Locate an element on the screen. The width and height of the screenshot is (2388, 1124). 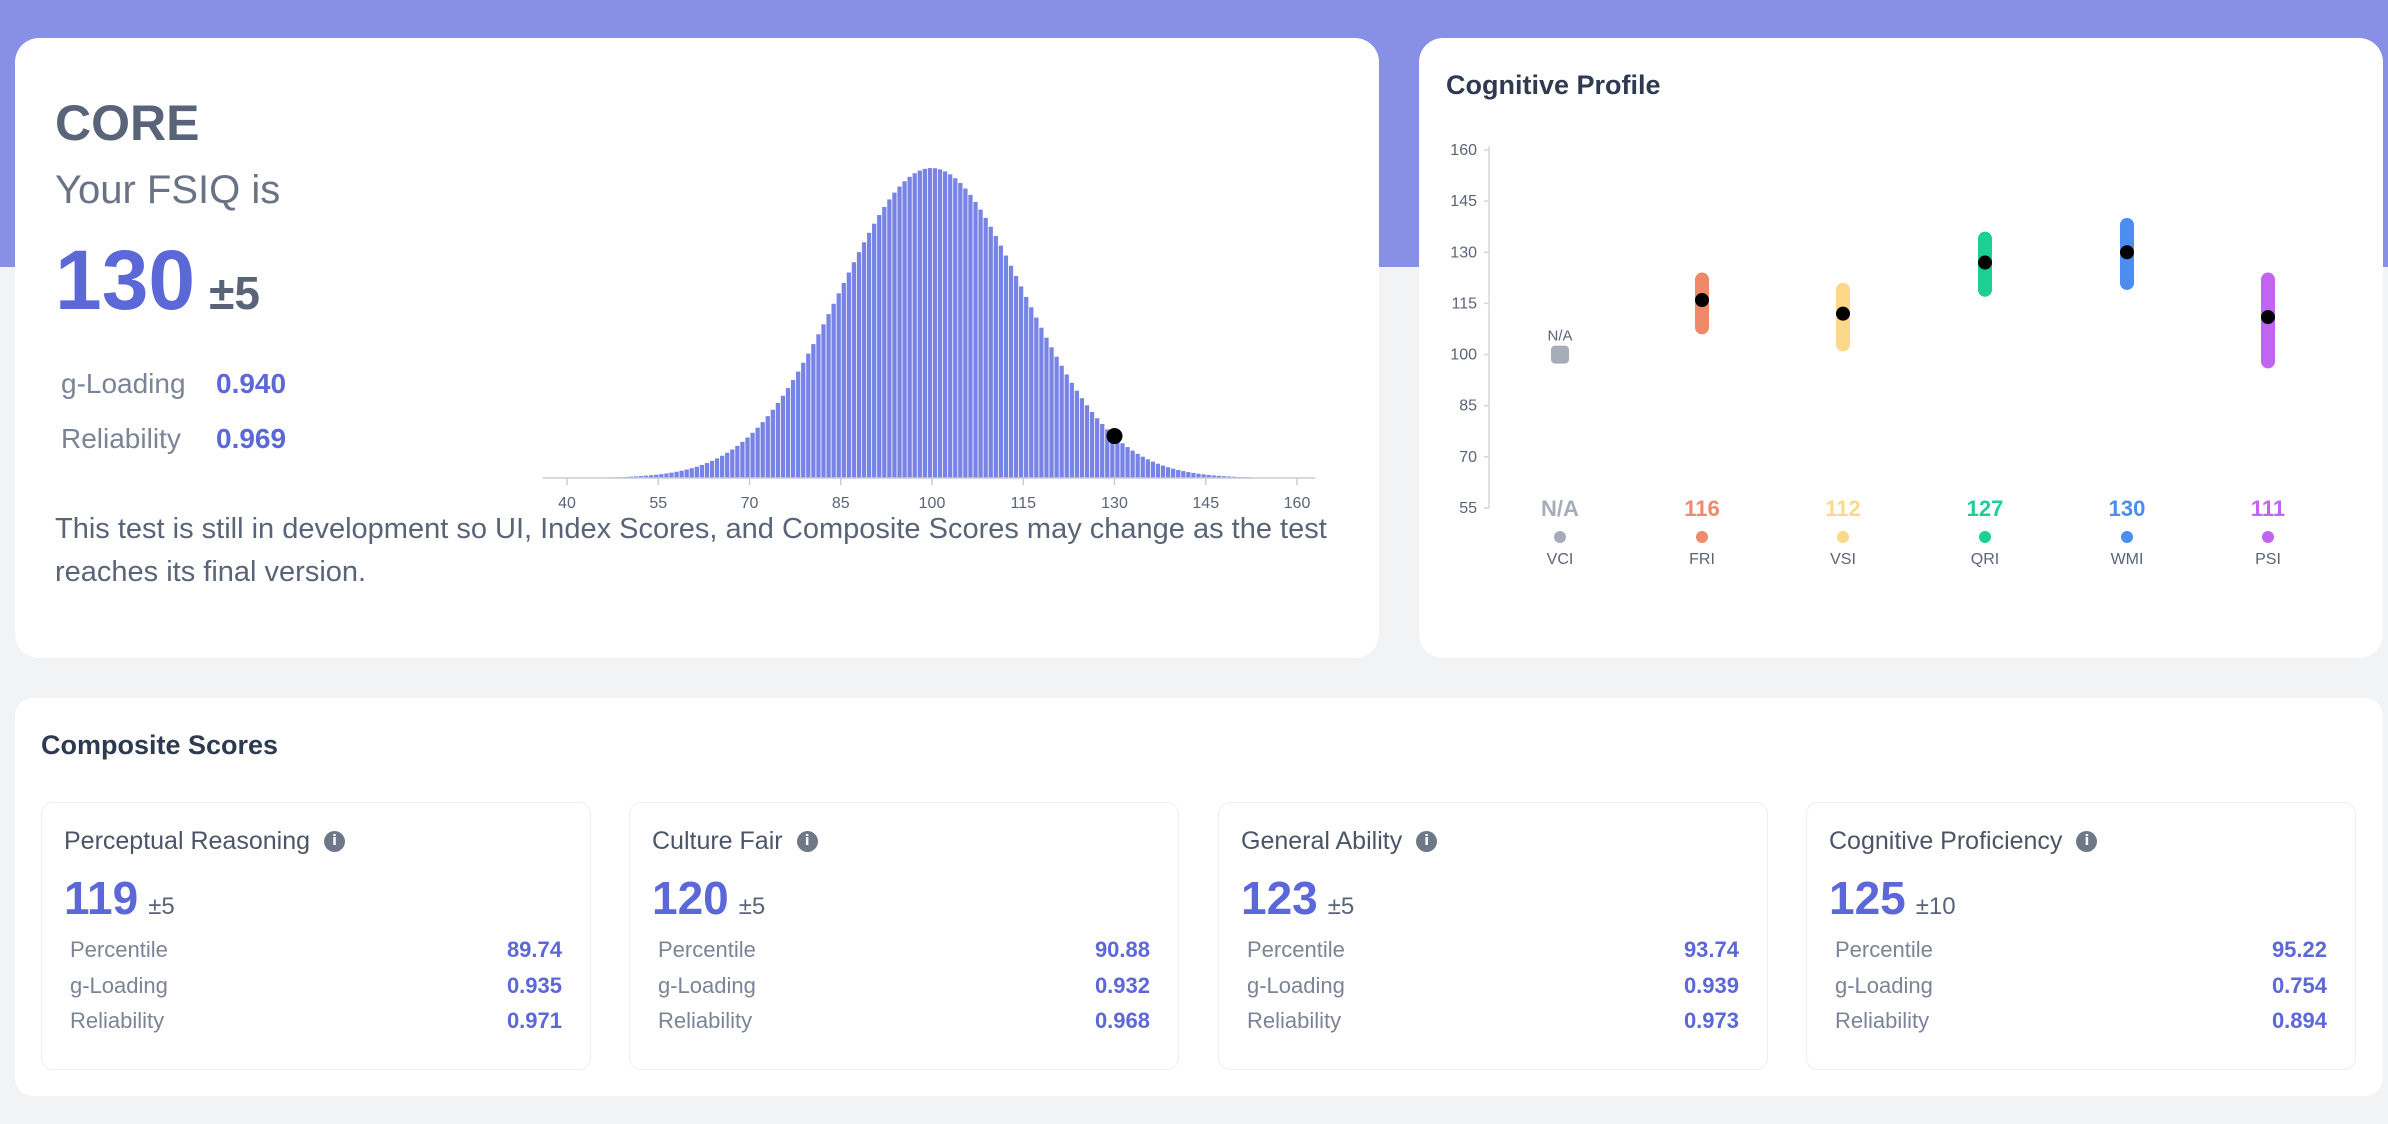
y-tick-label: 85 is located at coordinates (1468, 406).